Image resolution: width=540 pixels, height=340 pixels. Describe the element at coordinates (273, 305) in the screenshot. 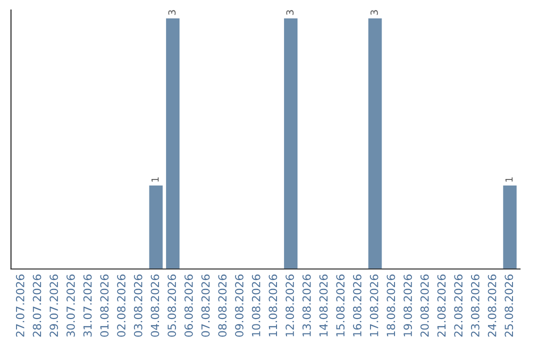

I see `x-tick-label: 11.08.2026` at that location.